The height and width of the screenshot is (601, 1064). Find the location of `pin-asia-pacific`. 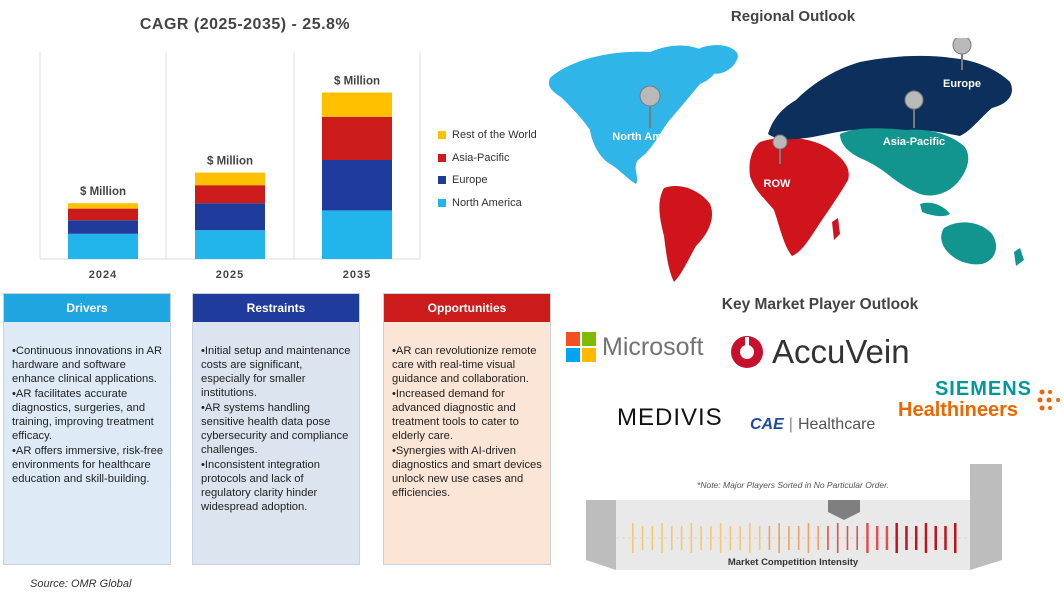

pin-asia-pacific is located at coordinates (914, 109).